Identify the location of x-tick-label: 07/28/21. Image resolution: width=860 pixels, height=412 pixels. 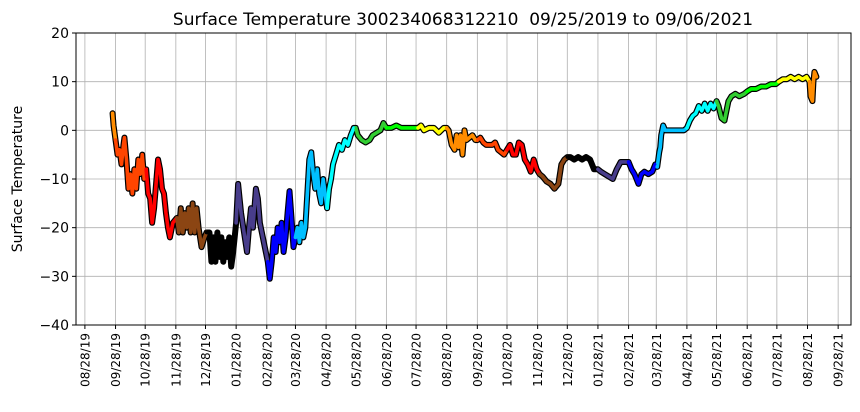
(777, 360).